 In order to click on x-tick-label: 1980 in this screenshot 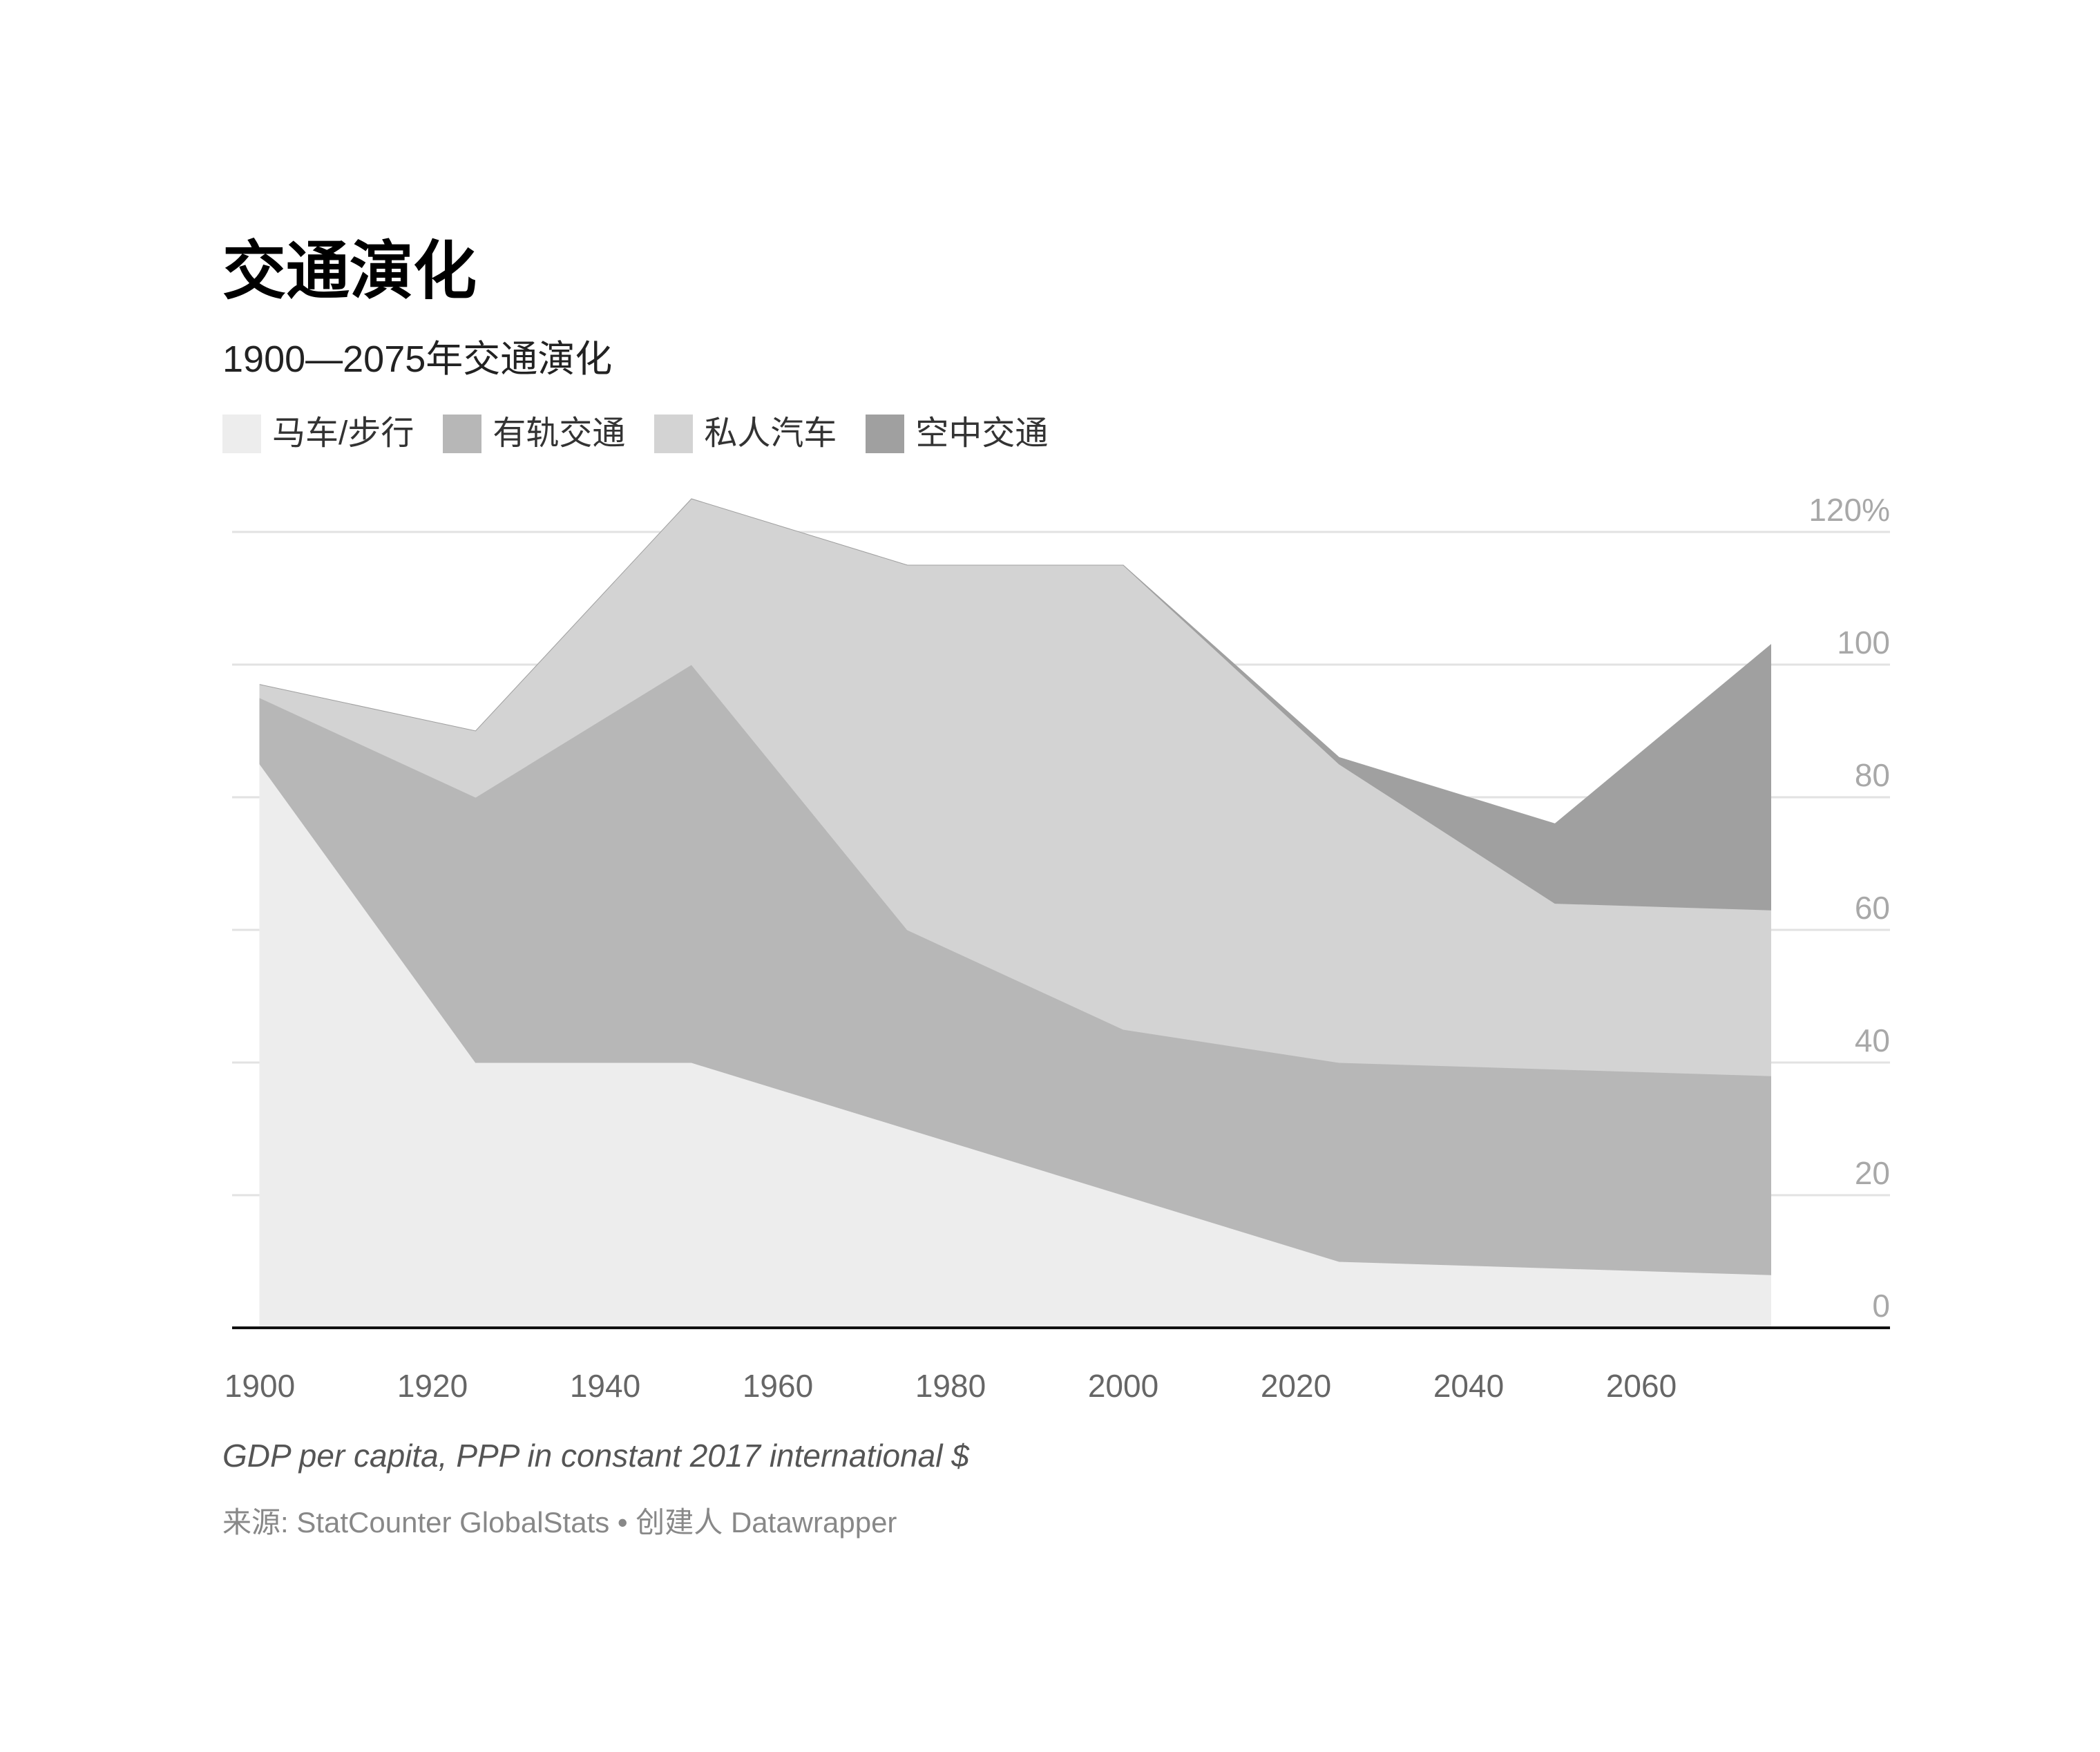, I will do `click(950, 1386)`.